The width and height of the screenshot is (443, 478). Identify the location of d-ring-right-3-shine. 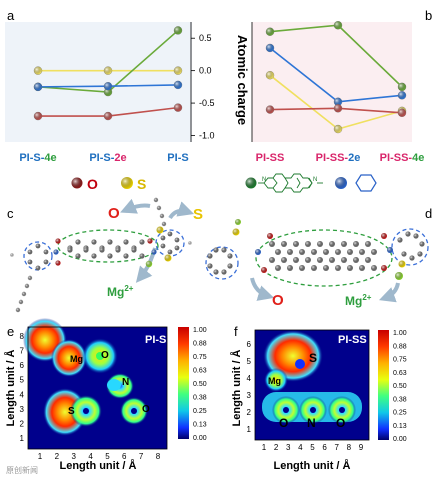
(422, 244).